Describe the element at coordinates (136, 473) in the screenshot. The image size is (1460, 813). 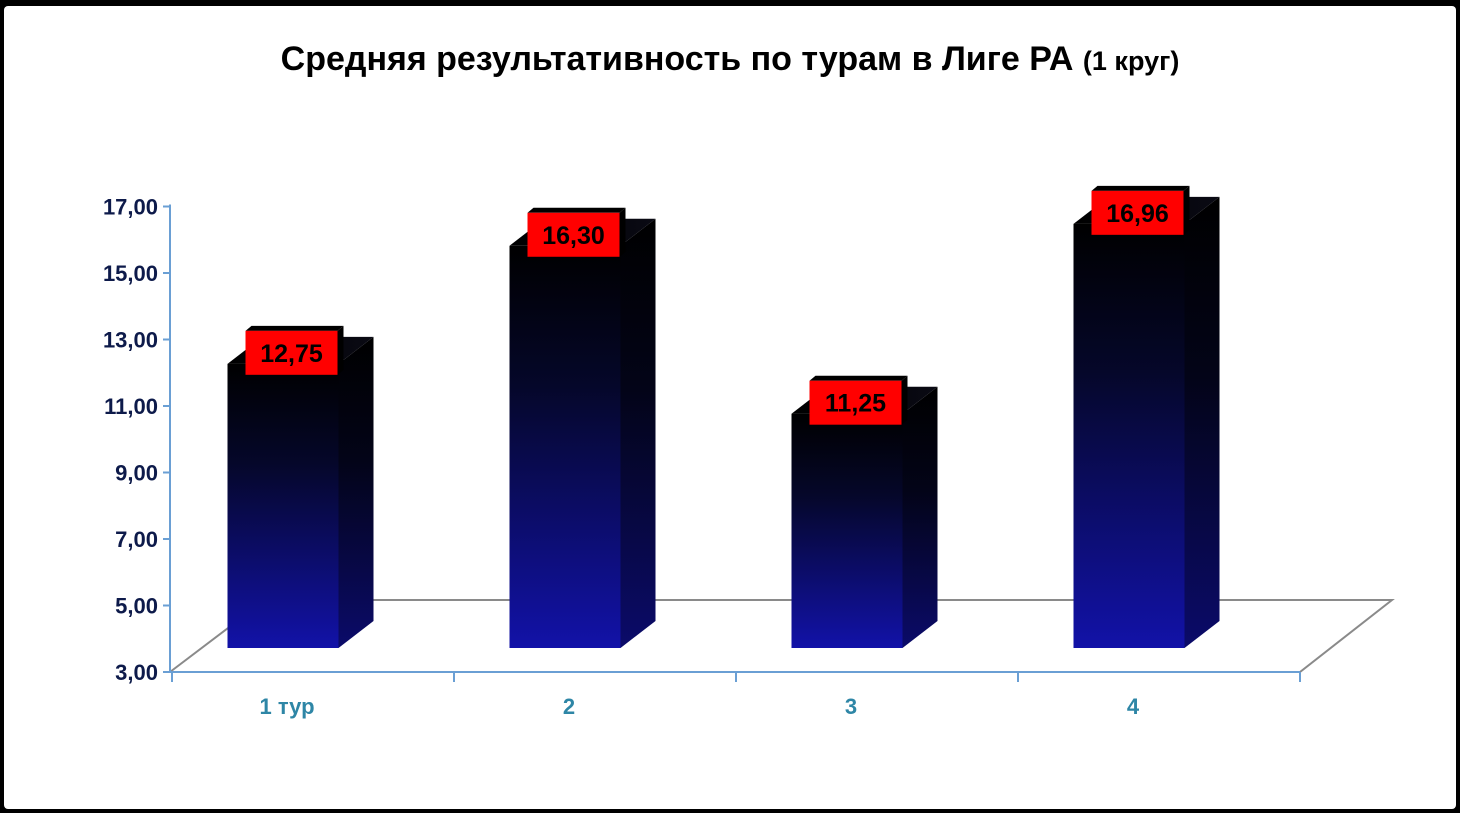
I see `y-tick-label: 9,00` at that location.